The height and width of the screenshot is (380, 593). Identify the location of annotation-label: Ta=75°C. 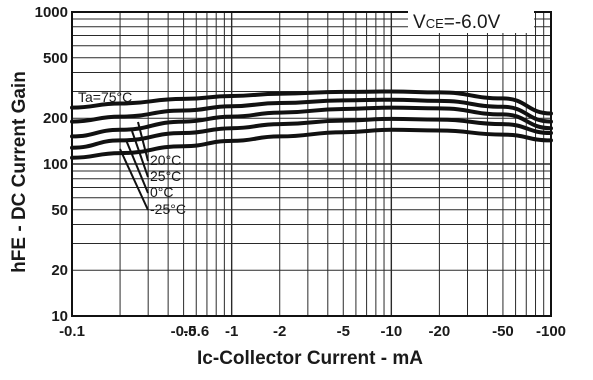
(105, 97).